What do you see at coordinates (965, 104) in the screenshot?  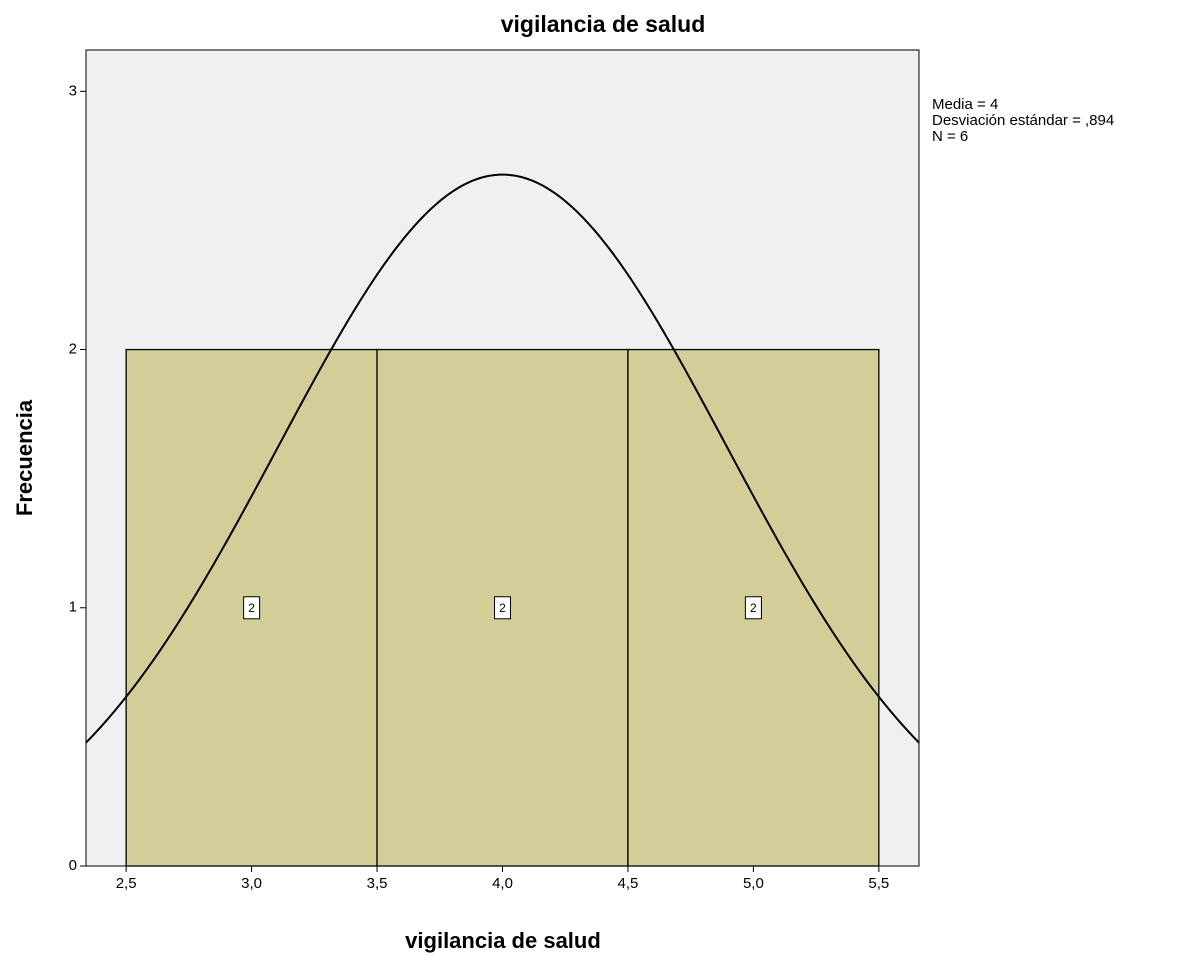 I see `stats-line: Media = 4` at bounding box center [965, 104].